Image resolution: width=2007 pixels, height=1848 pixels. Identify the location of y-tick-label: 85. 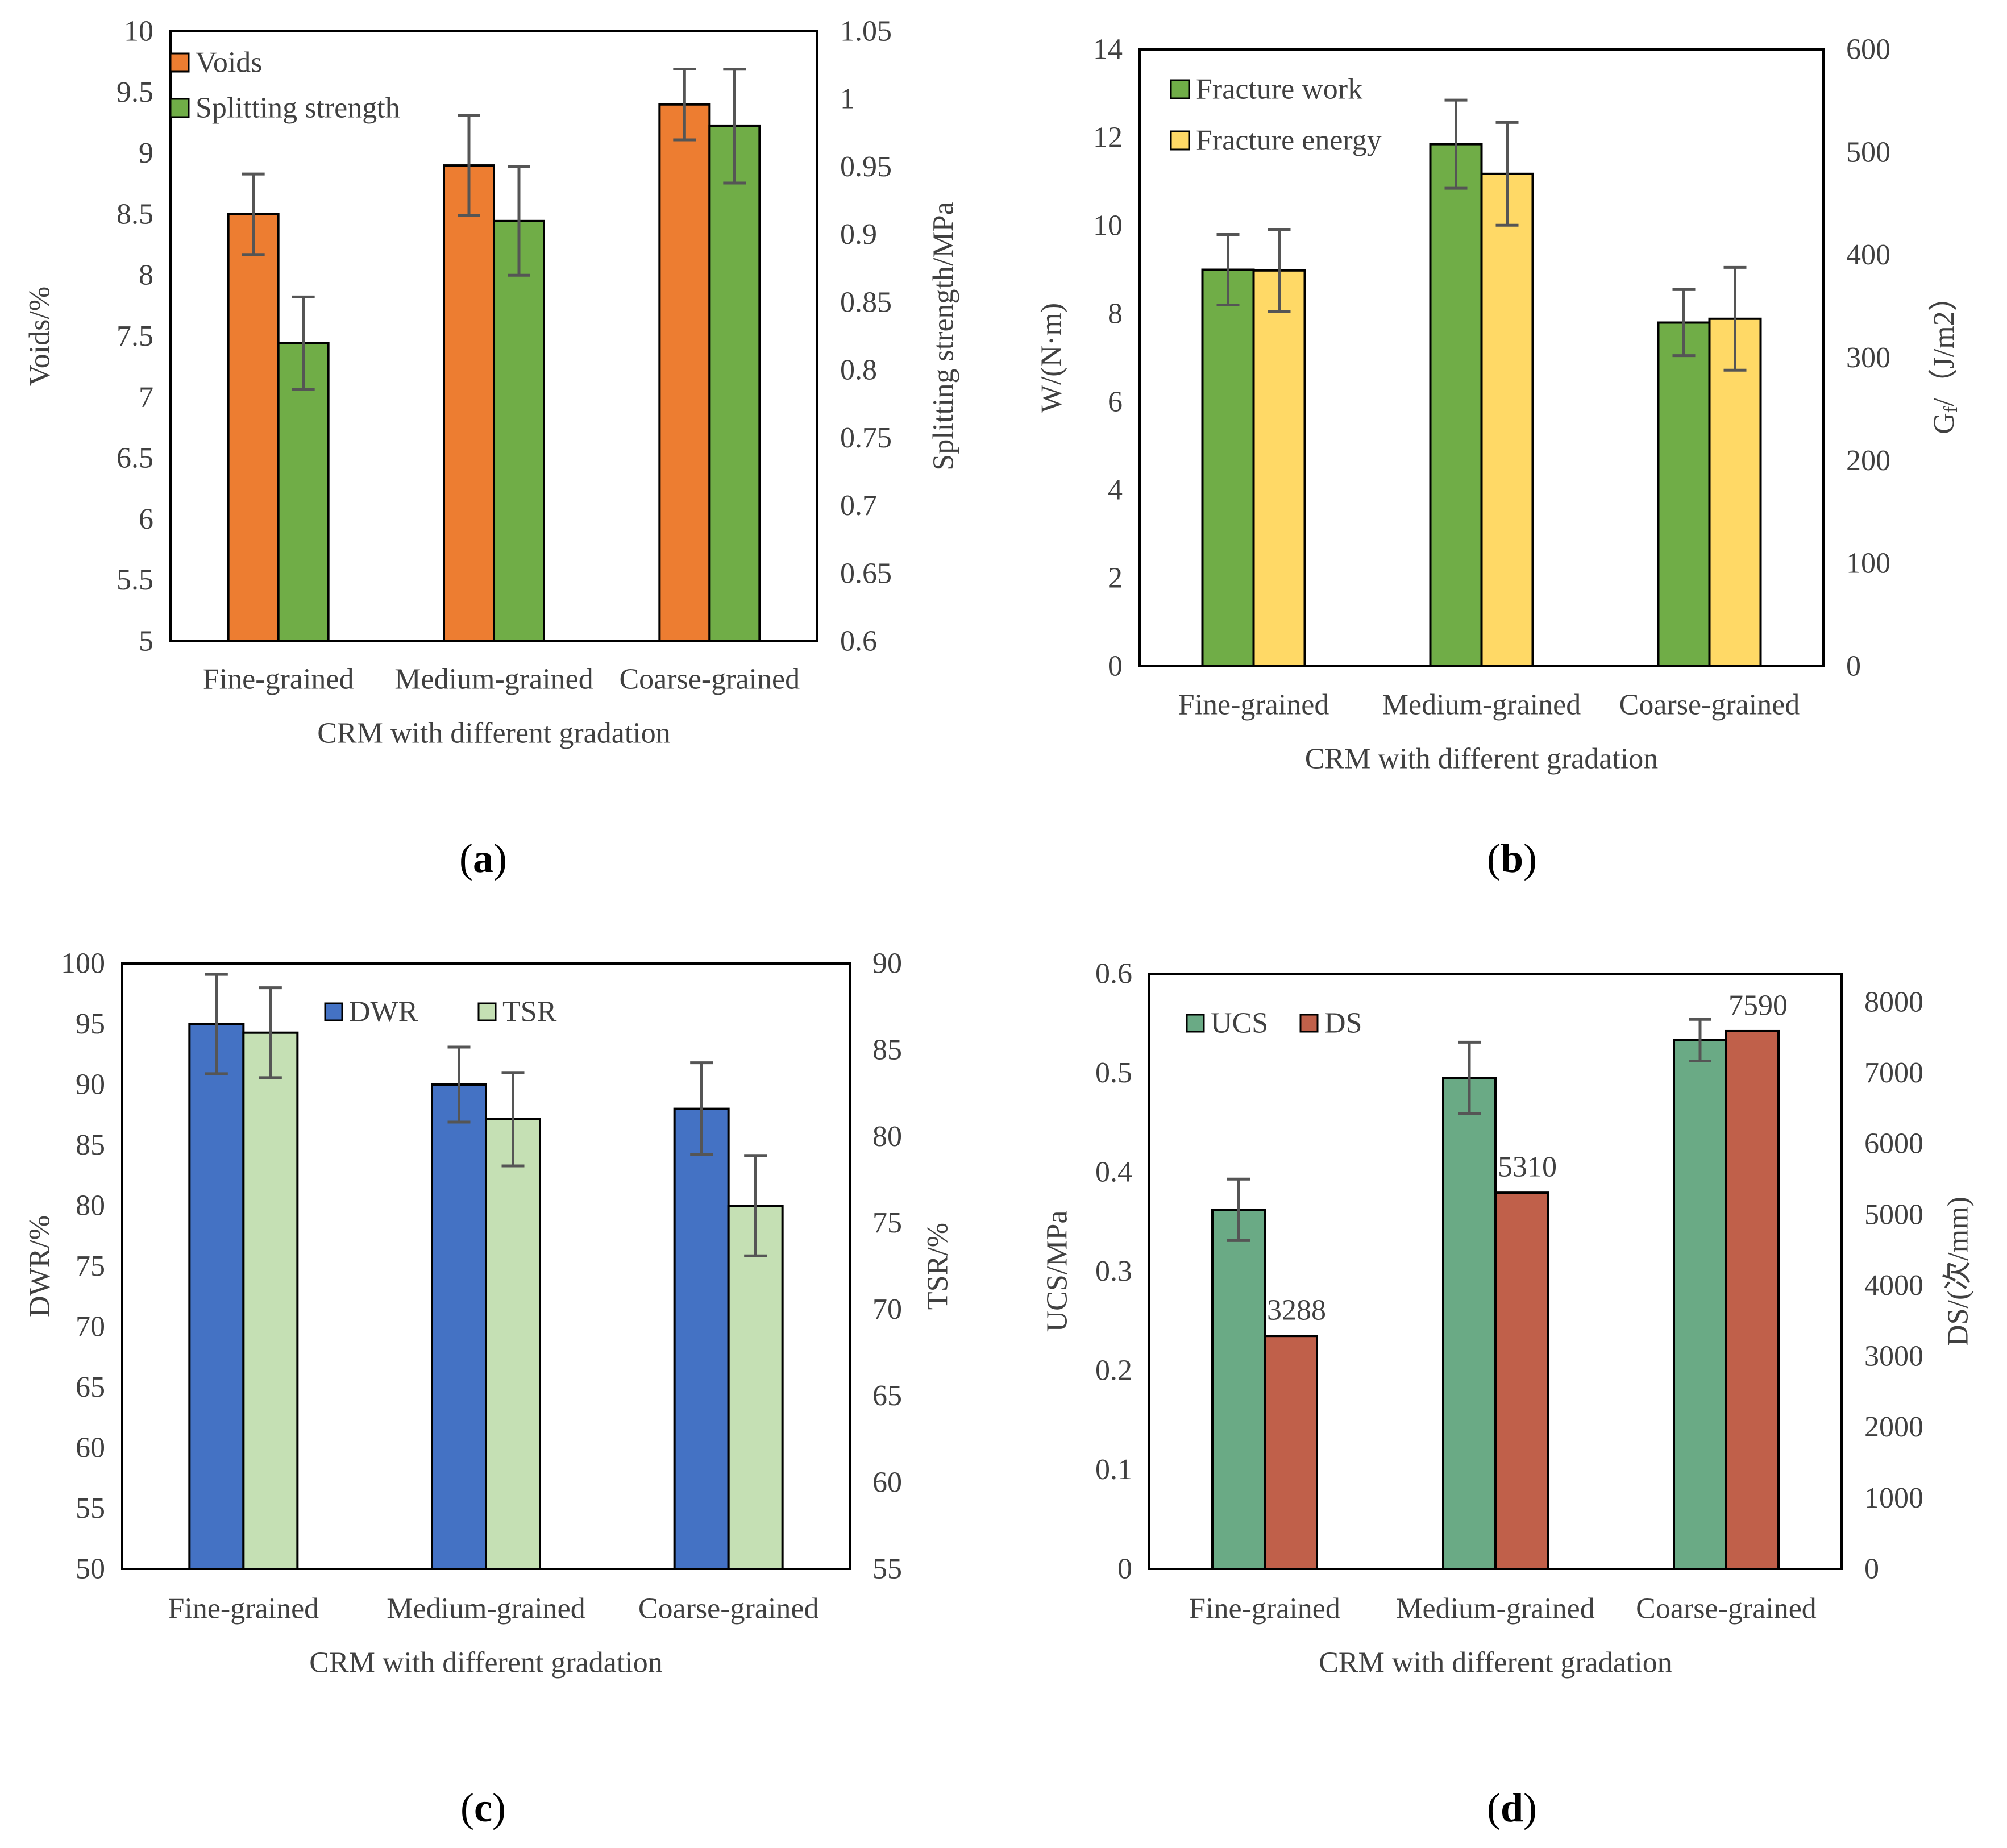
(90, 1145).